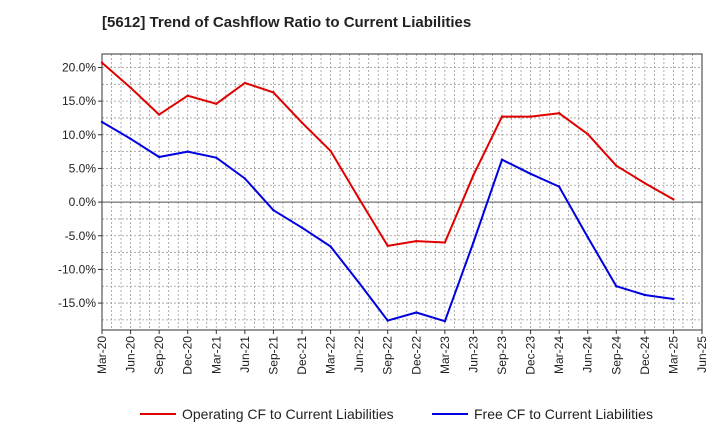 This screenshot has height=440, width=720. Describe the element at coordinates (502, 355) in the screenshot. I see `x-tick-label: Sep-23` at that location.